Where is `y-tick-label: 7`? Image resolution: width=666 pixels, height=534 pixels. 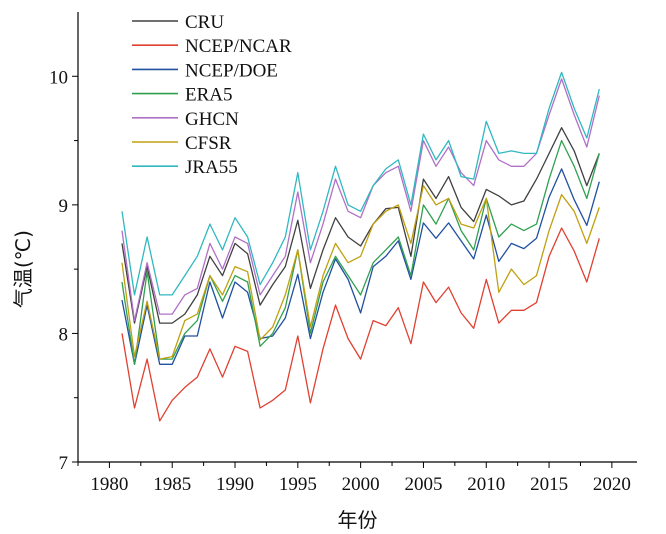
y-tick-label: 7 is located at coordinates (64, 463).